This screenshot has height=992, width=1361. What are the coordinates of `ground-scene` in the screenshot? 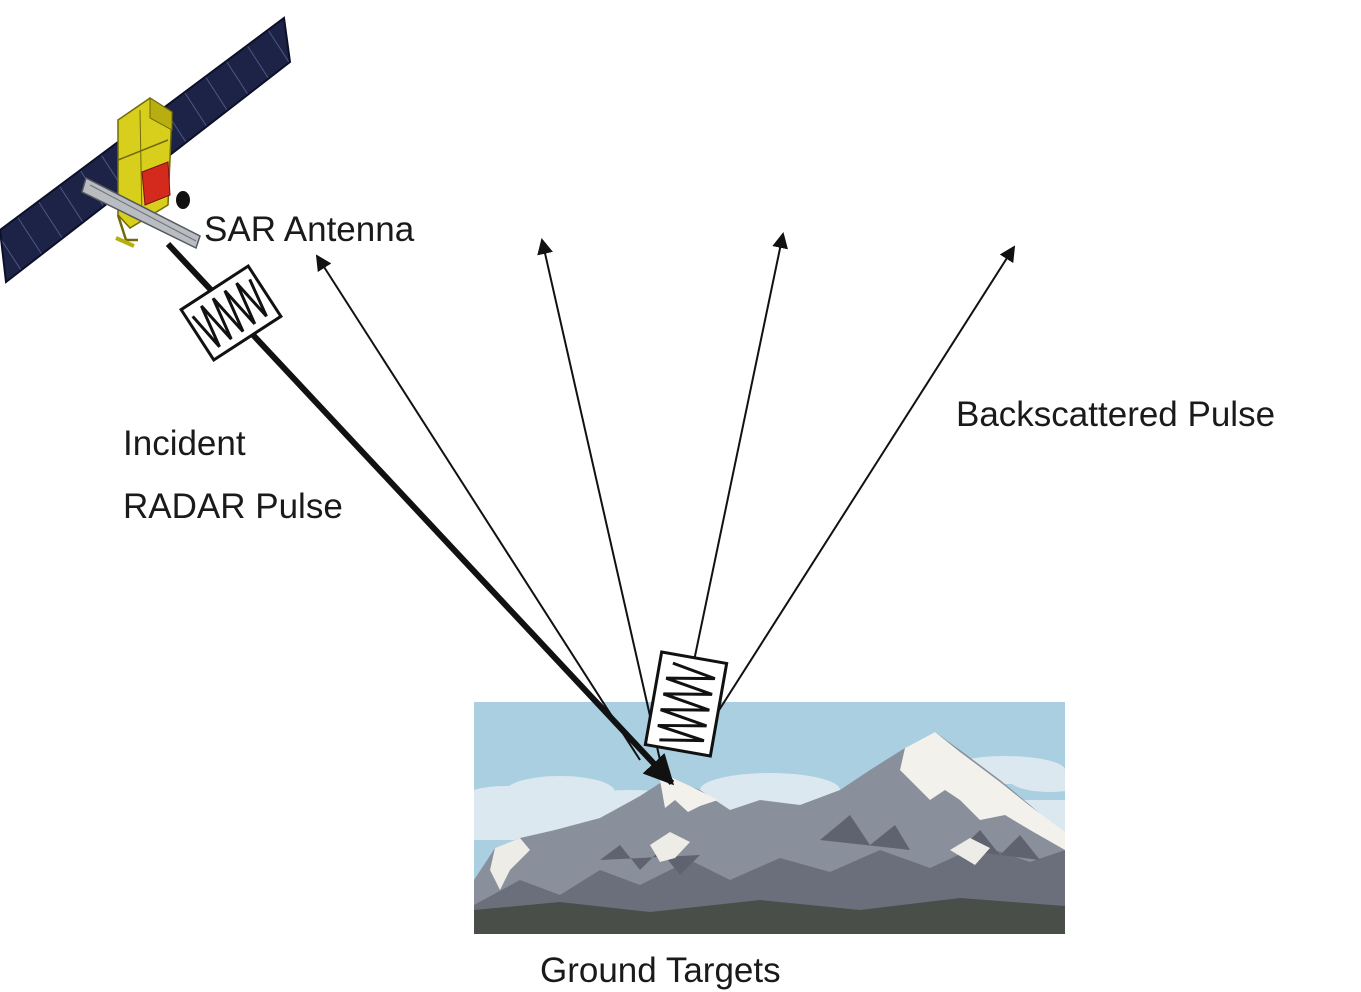 It's located at (769, 818).